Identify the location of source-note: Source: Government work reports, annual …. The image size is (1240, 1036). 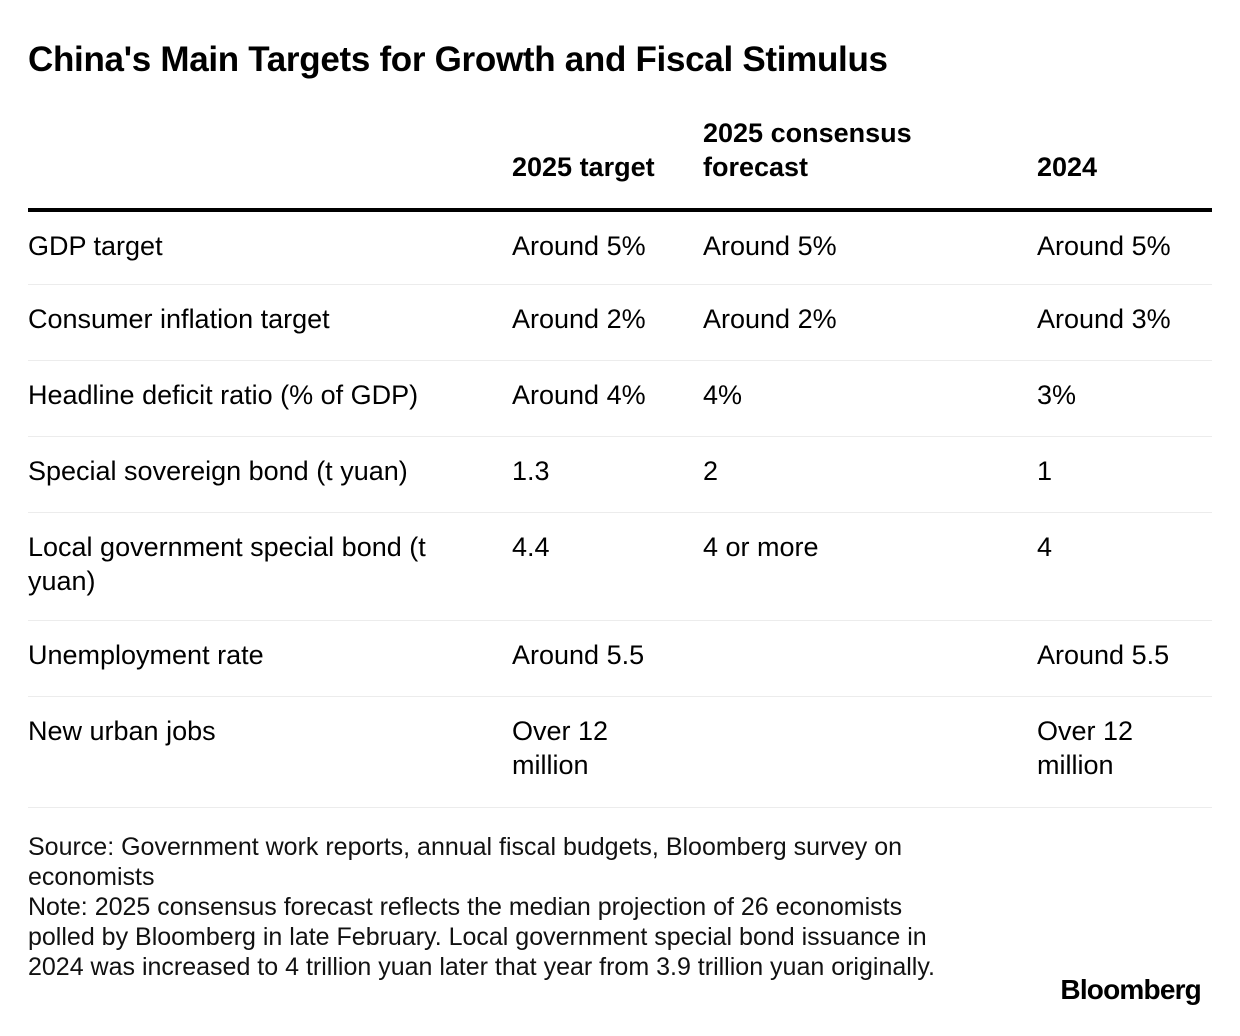
(465, 862).